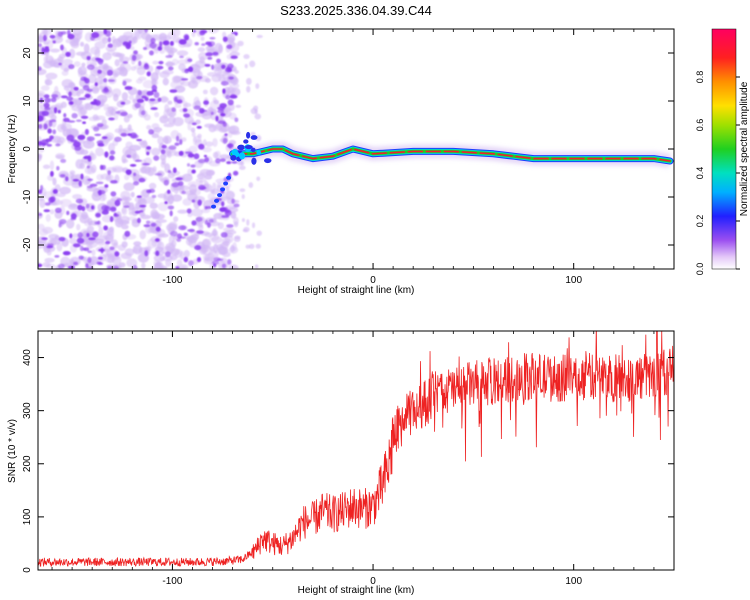  What do you see at coordinates (700, 173) in the screenshot?
I see `colorbar-tick-label: 0.4` at bounding box center [700, 173].